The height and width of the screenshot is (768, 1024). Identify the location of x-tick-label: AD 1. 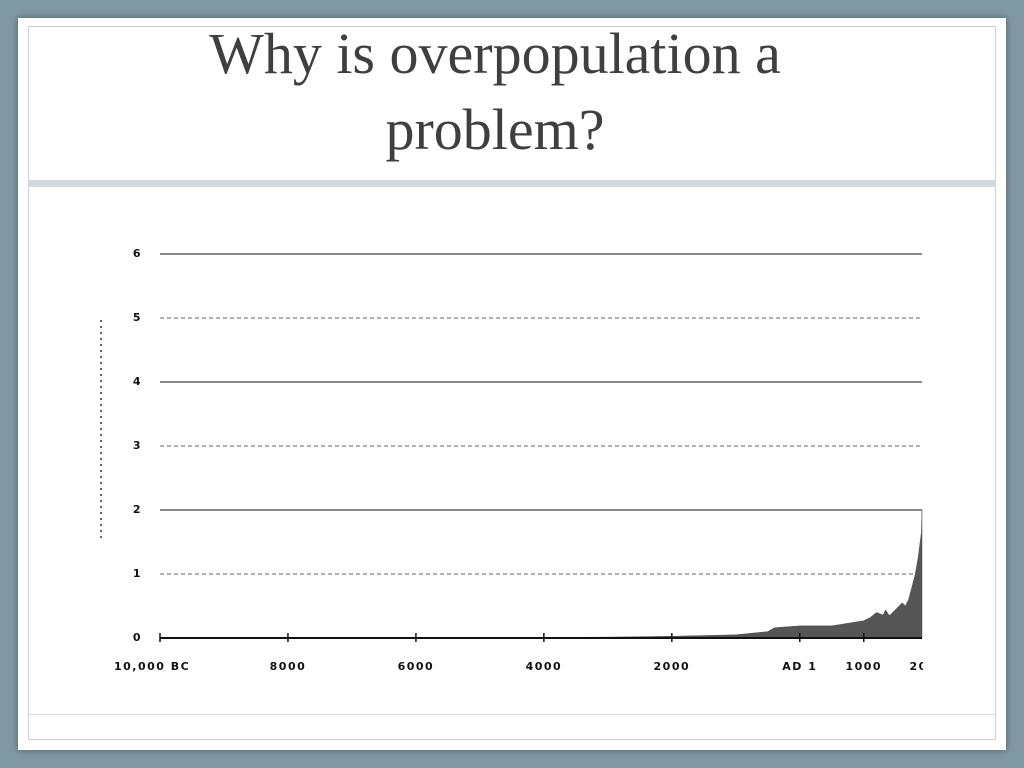
(799, 666).